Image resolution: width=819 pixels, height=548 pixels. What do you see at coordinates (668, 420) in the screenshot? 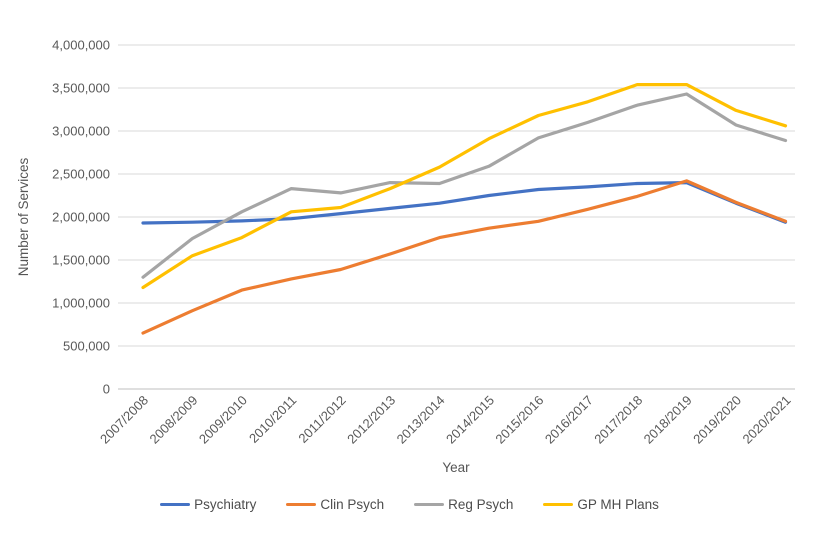
I see `x-axis-tick-label: 2018/2019` at bounding box center [668, 420].